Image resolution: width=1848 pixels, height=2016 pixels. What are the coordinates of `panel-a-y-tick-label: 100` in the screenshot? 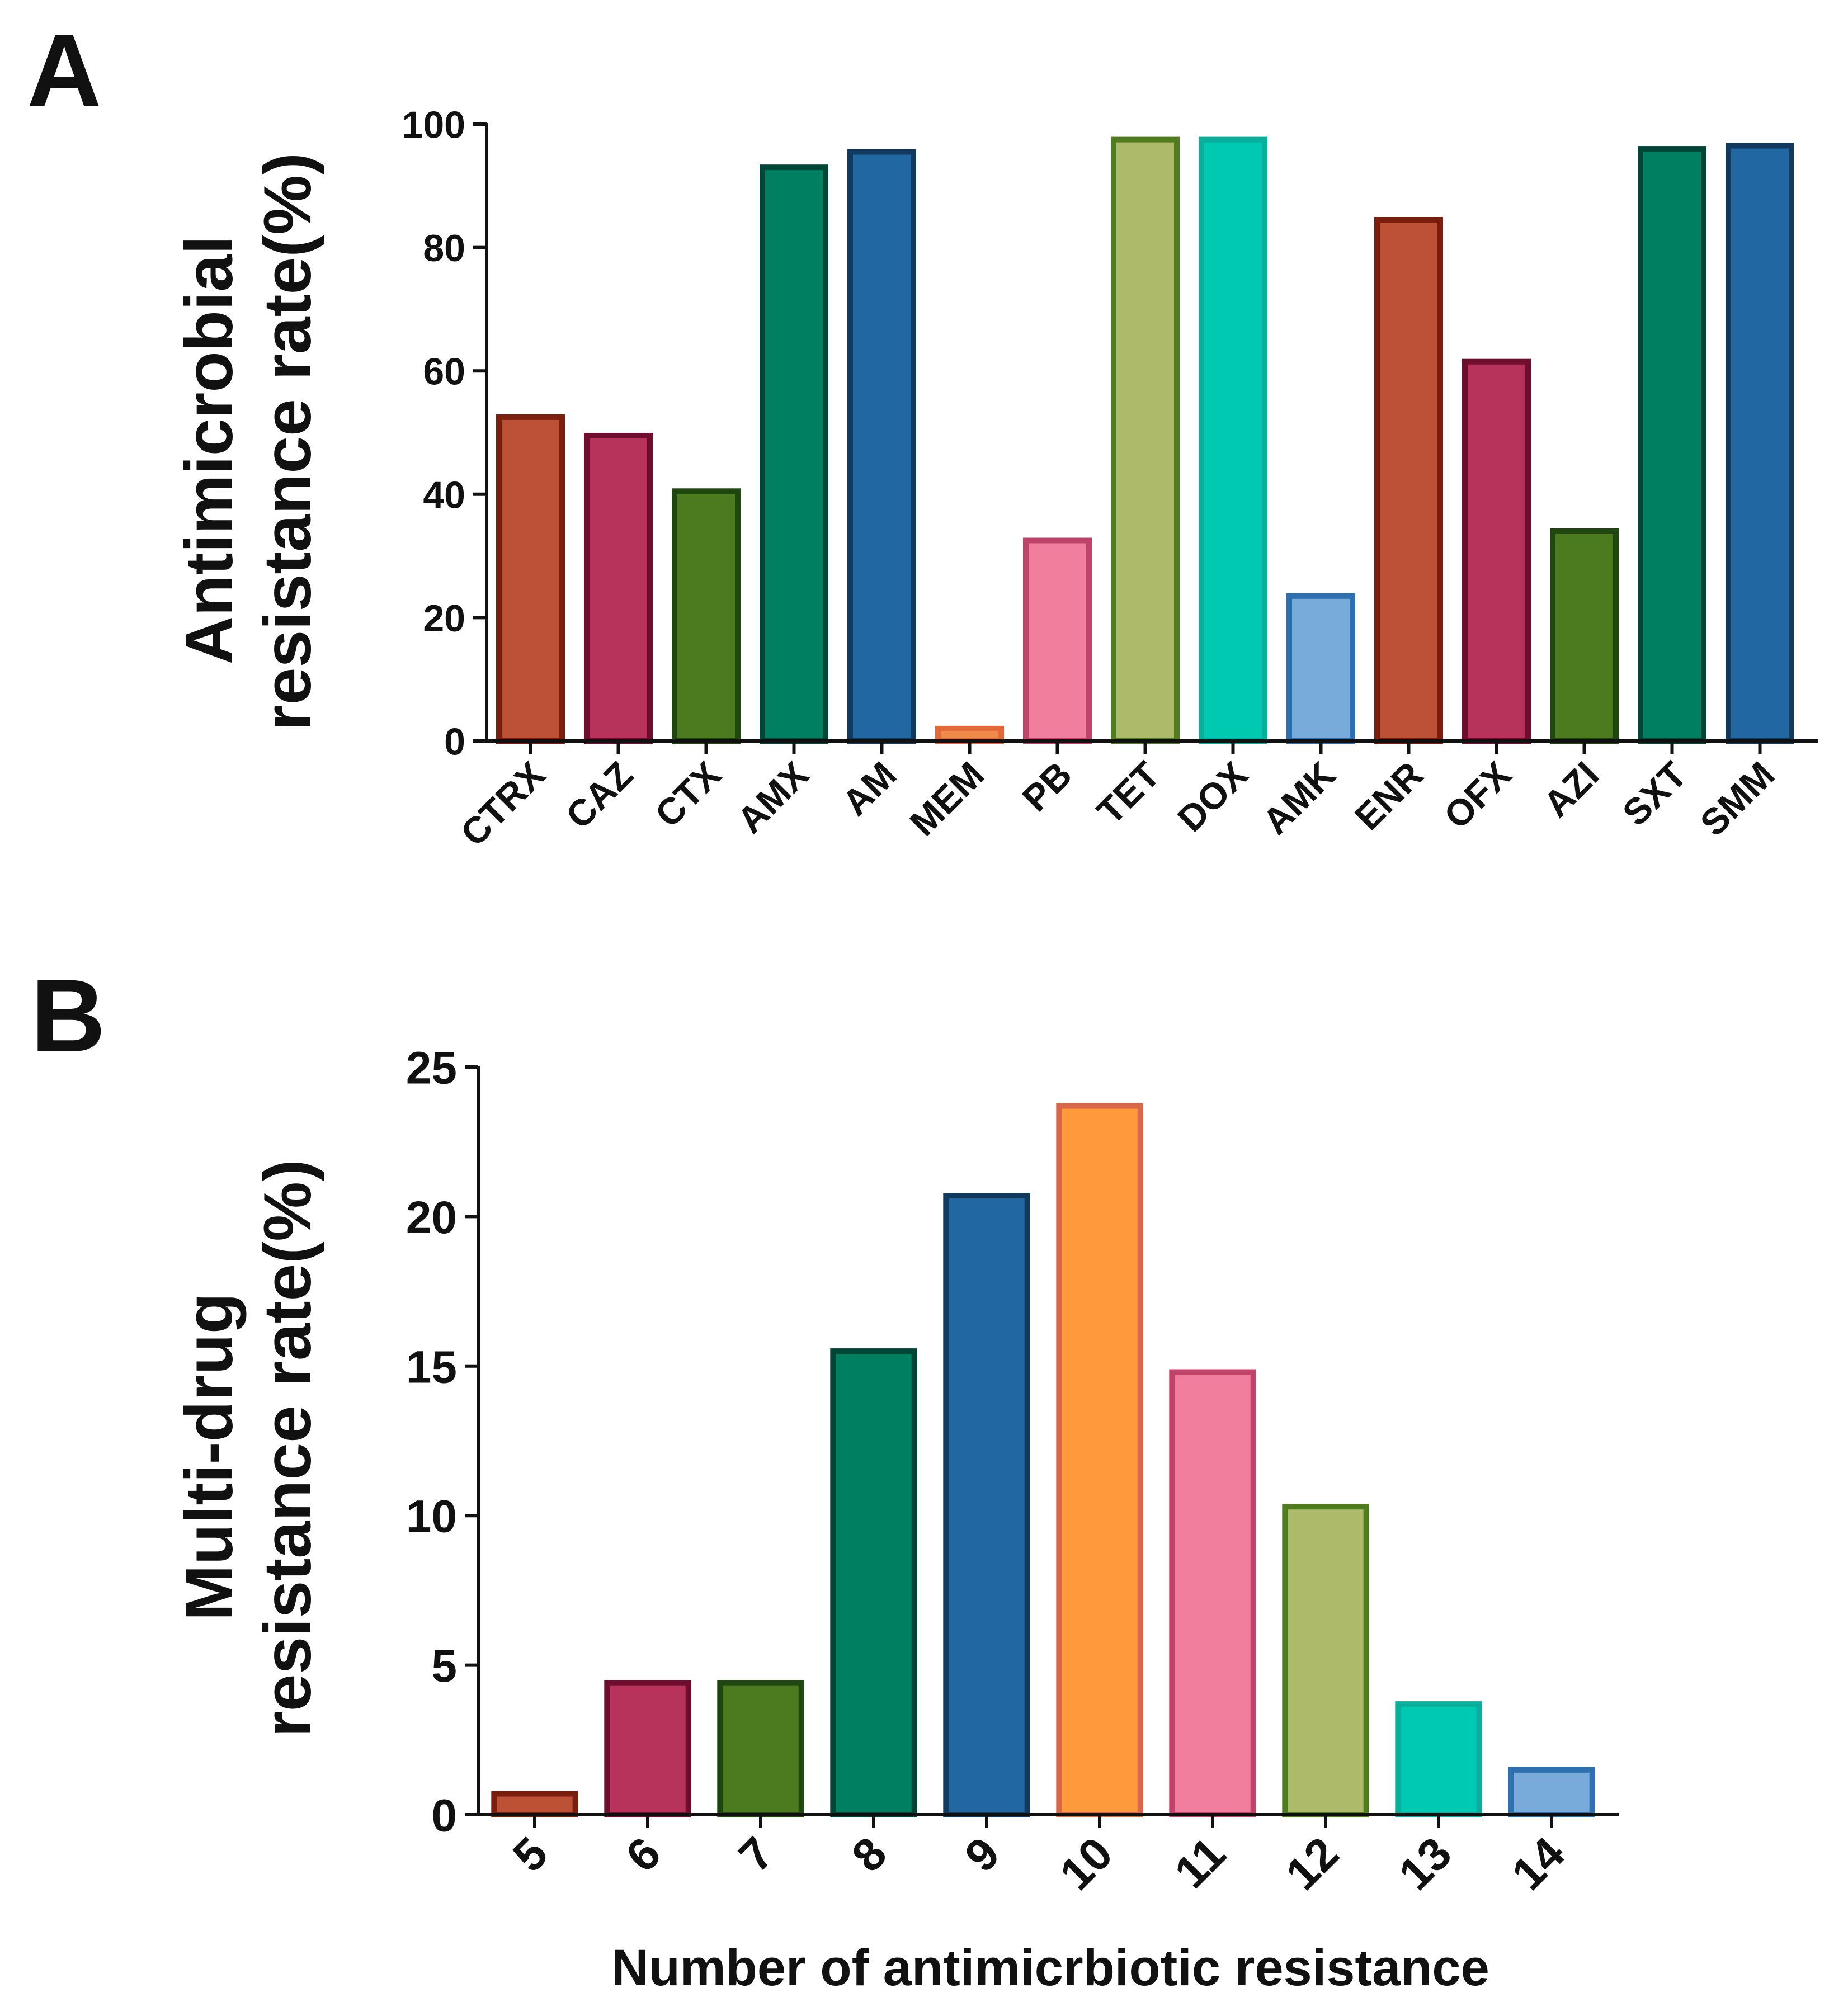 It's located at (433, 125).